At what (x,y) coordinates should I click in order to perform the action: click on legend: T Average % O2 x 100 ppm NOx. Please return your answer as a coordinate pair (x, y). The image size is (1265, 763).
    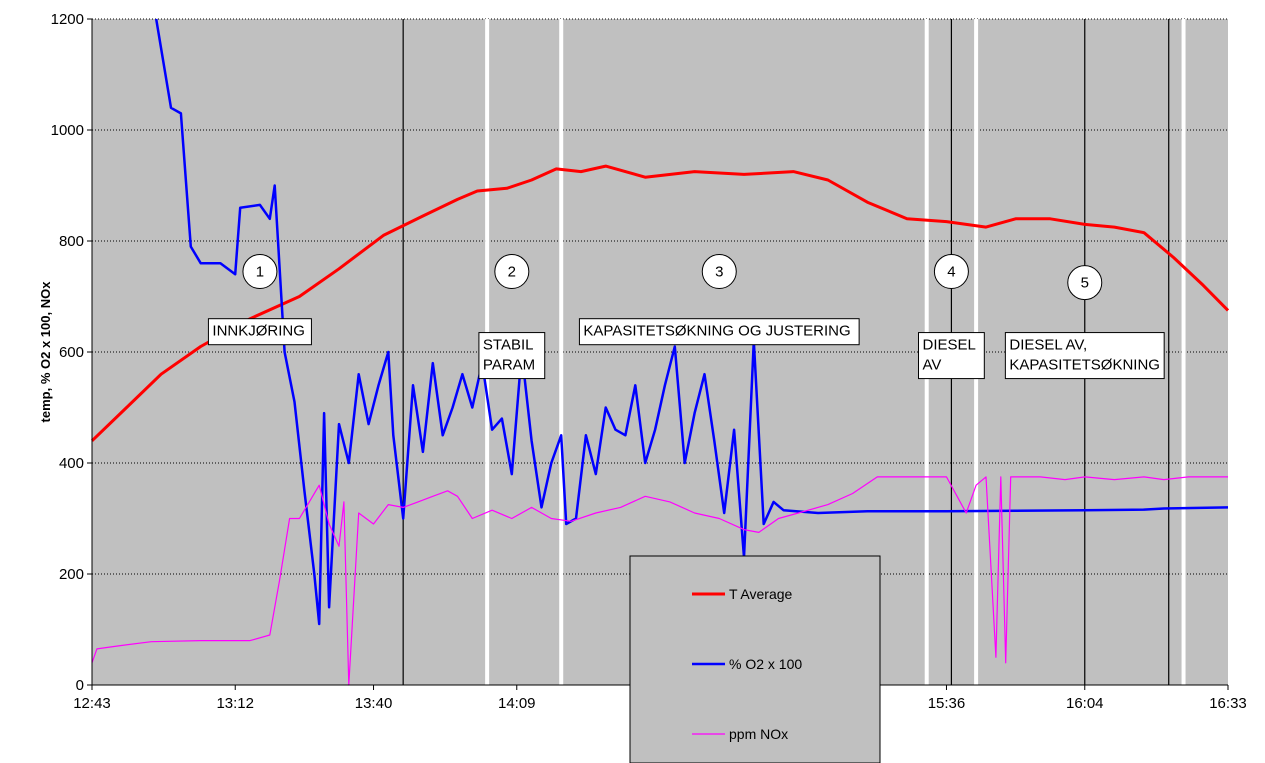
    Looking at the image, I should click on (755, 659).